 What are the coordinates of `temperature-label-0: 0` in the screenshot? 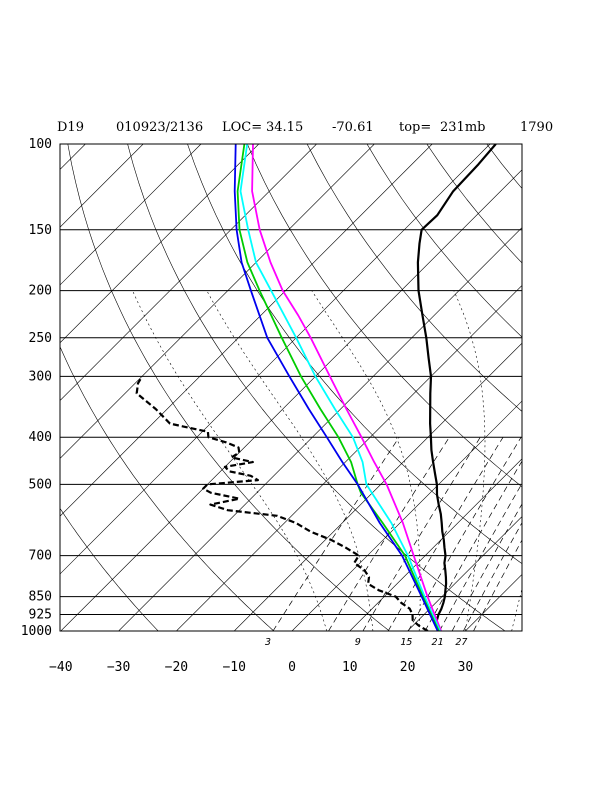 It's located at (292, 667).